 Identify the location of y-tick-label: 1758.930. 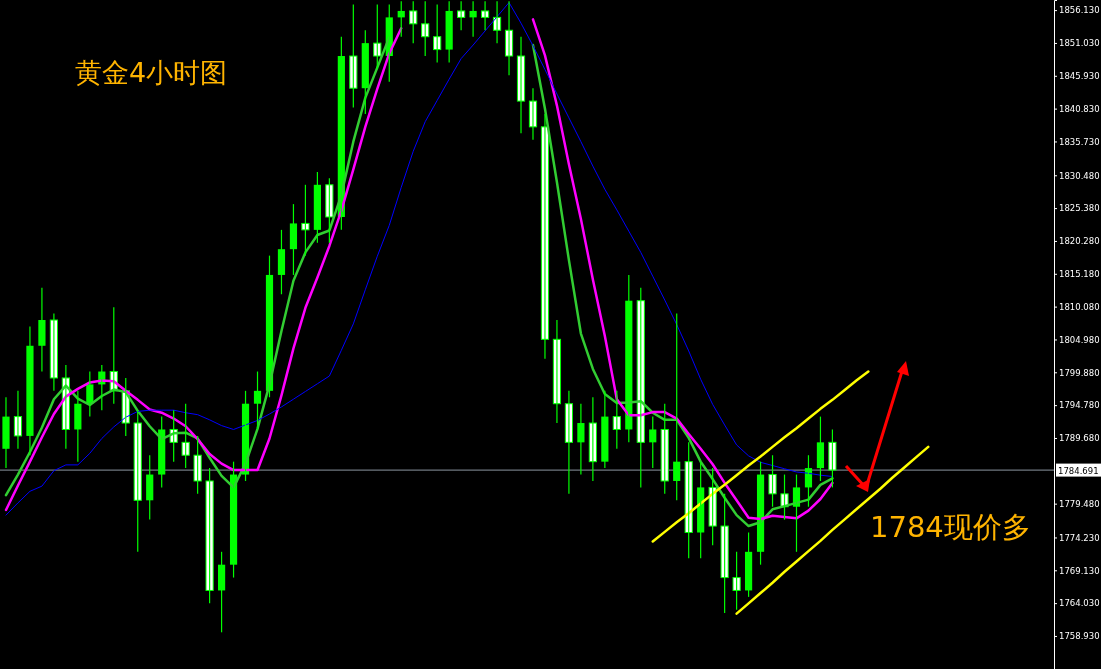
(1079, 636).